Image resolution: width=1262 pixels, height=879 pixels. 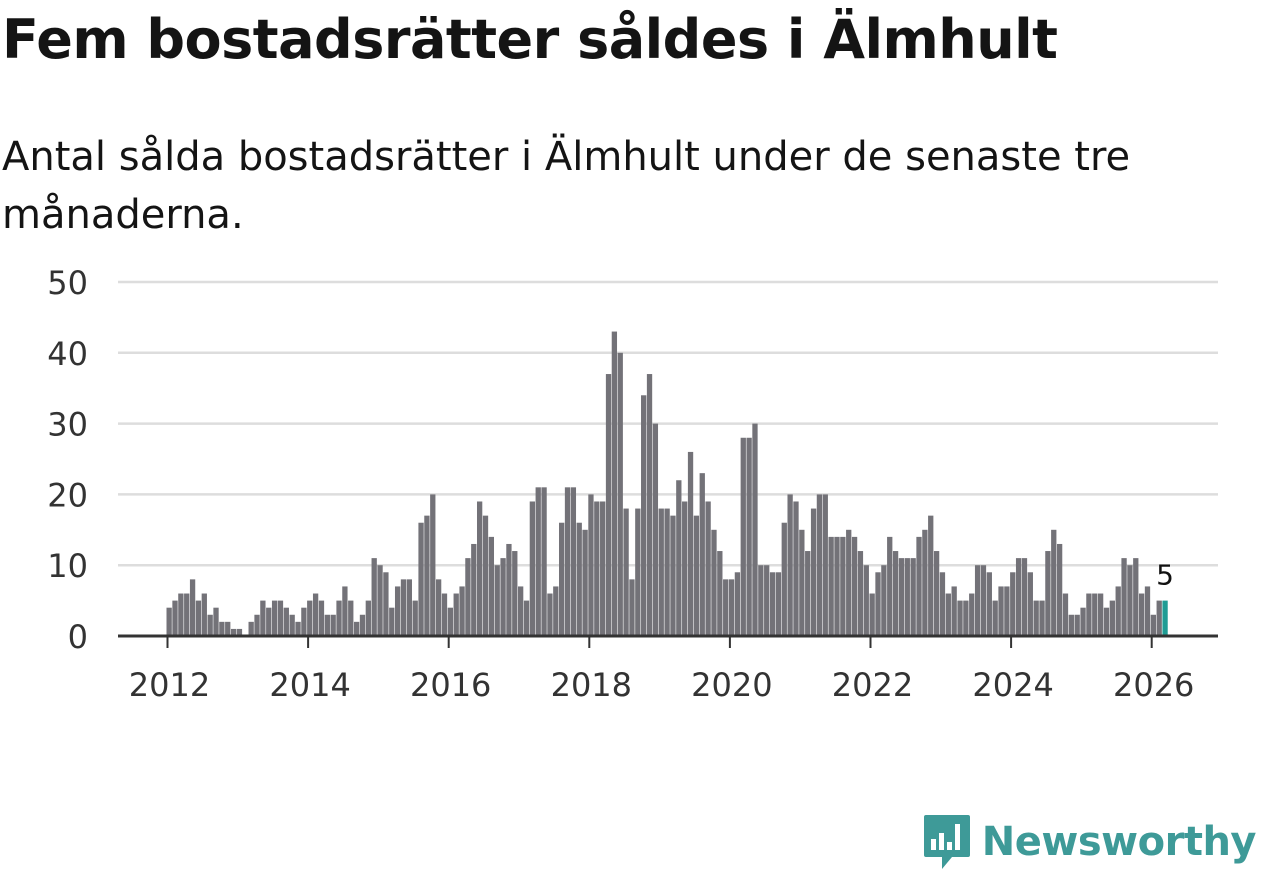 I want to click on bar-highlight, so click(x=1165, y=618).